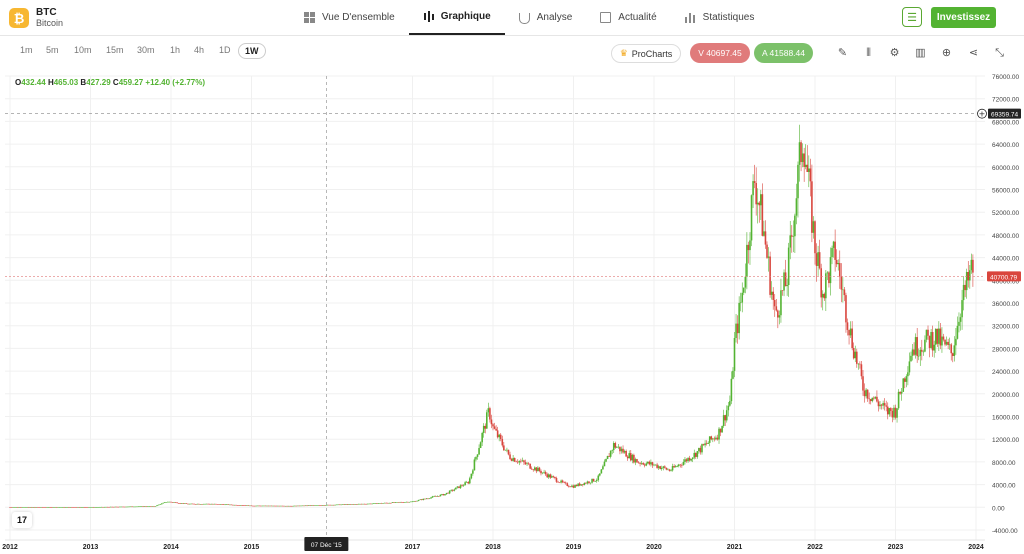 The width and height of the screenshot is (1024, 554). I want to click on y-tick-label: 12000.00, so click(1005, 440).